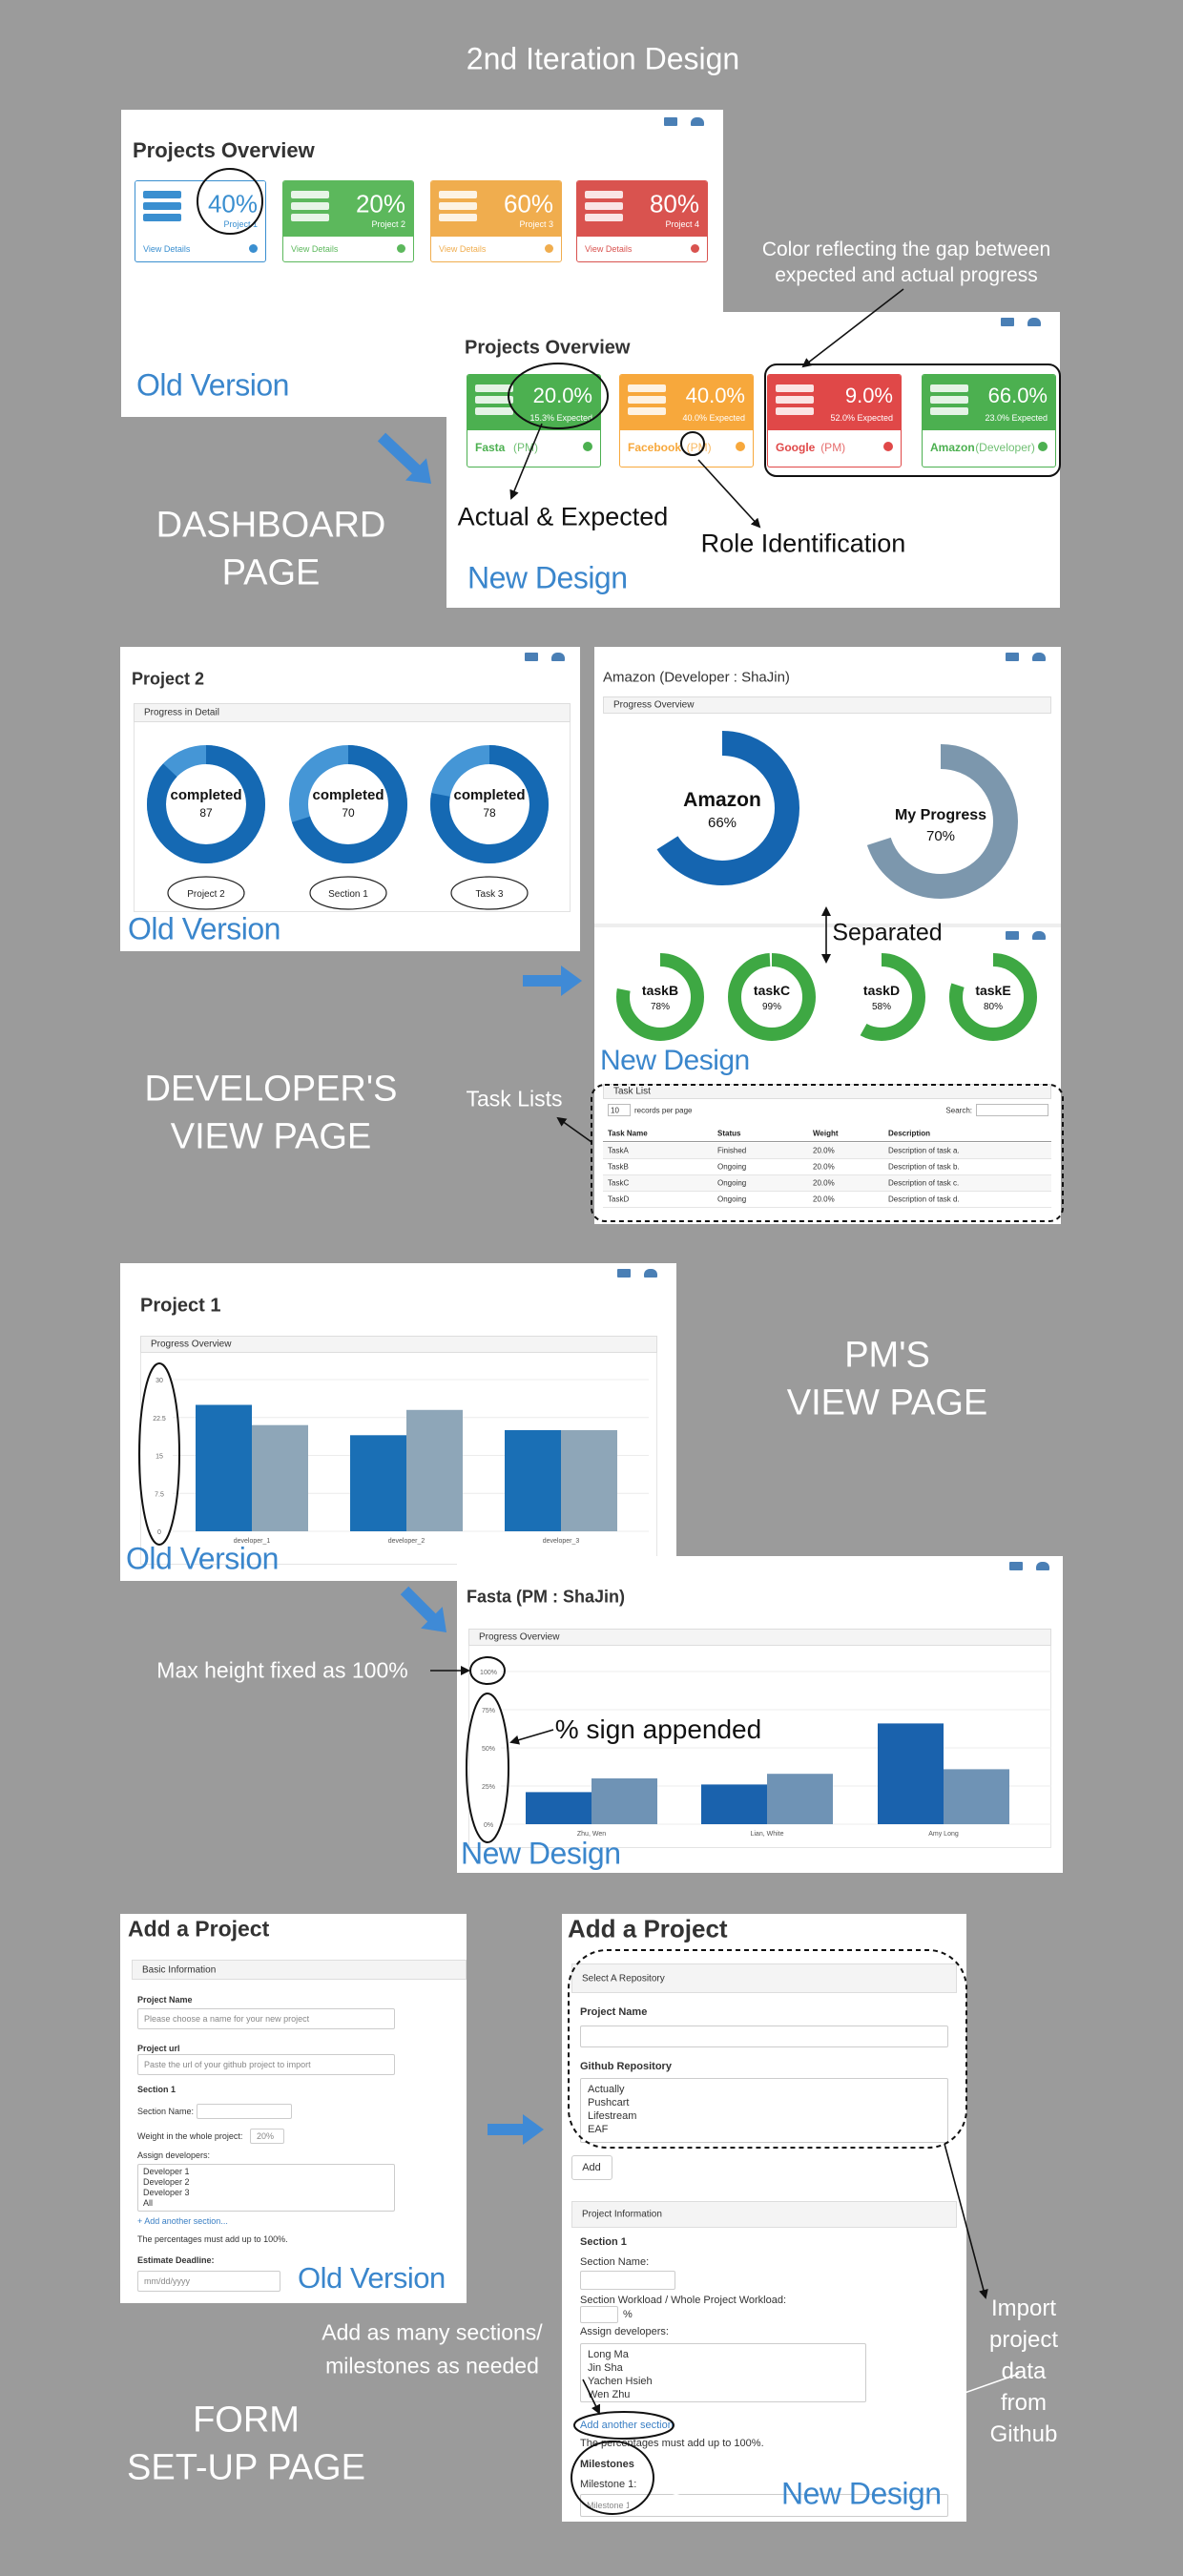  Describe the element at coordinates (1023, 2340) in the screenshot. I see `annotation: project` at that location.